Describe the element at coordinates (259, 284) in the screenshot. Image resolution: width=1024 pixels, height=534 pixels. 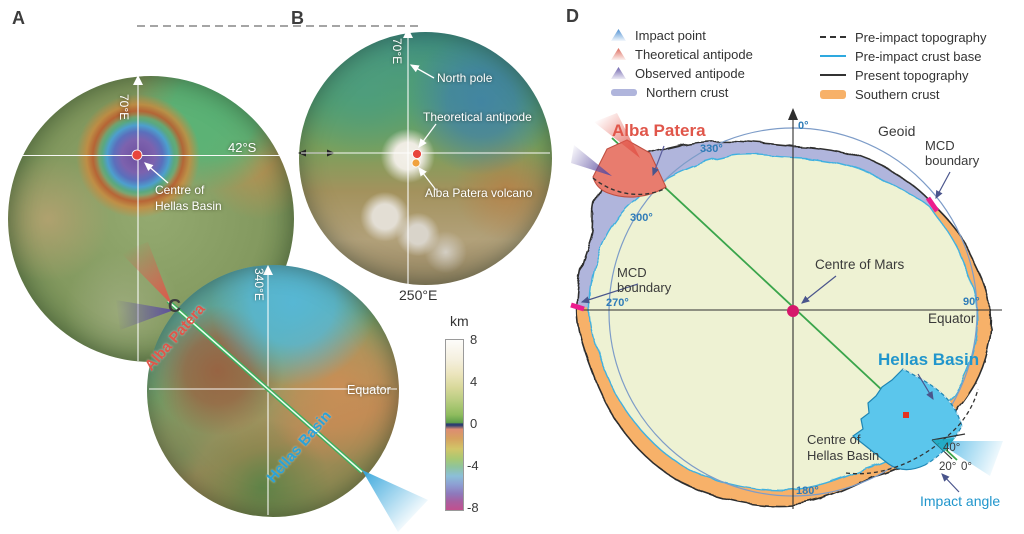
I see `meridian-label-c: 340°E` at that location.